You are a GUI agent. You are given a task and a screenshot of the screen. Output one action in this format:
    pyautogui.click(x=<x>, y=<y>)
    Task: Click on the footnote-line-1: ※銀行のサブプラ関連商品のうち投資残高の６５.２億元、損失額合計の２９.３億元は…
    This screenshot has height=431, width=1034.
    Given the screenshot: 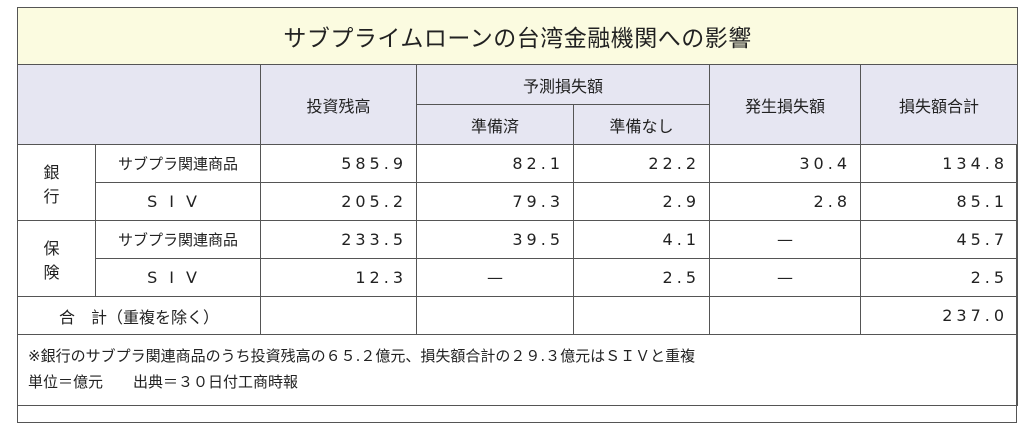 What is the action you would take?
    pyautogui.click(x=362, y=356)
    